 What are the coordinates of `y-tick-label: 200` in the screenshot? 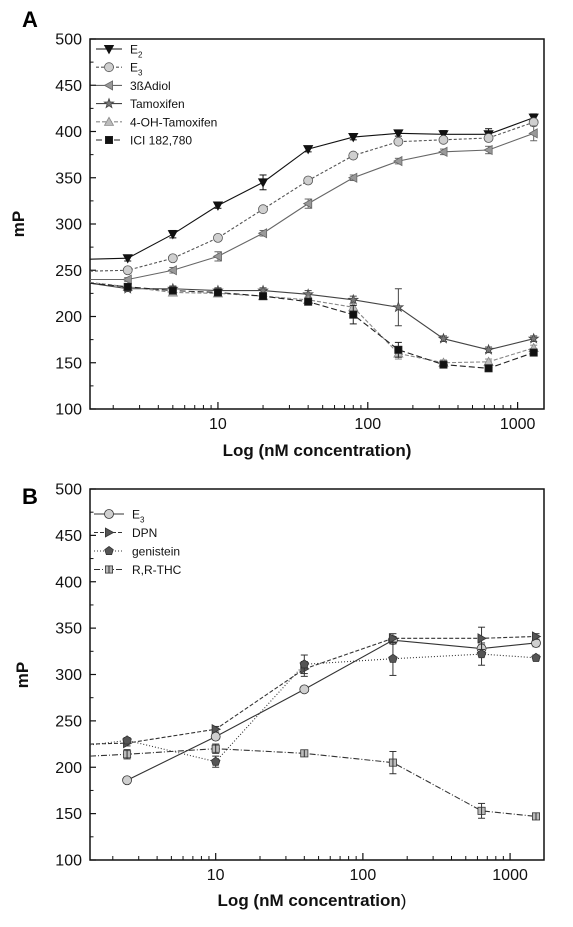 It's located at (68, 768).